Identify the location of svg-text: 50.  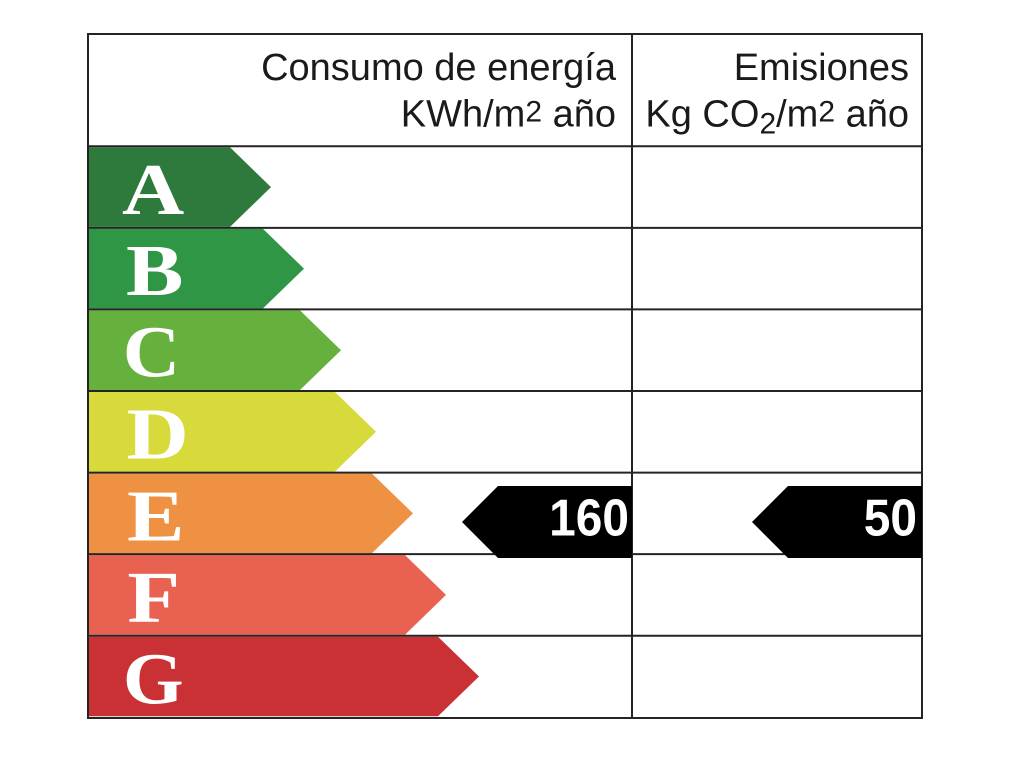
(890, 518).